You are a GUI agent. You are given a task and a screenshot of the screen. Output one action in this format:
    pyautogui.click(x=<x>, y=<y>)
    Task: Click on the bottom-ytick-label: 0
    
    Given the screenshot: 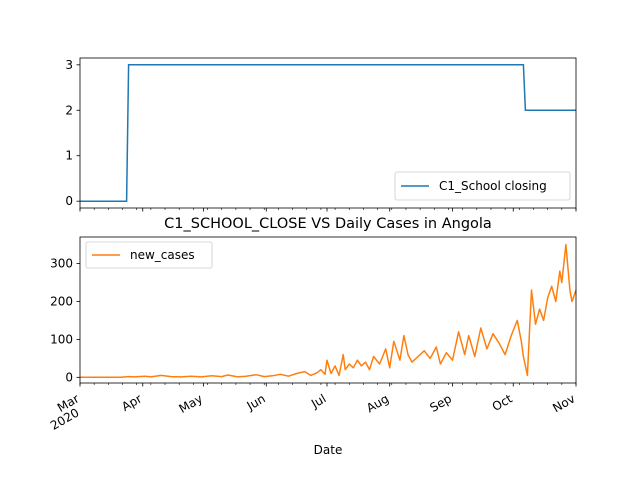 What is the action you would take?
    pyautogui.click(x=69, y=377)
    